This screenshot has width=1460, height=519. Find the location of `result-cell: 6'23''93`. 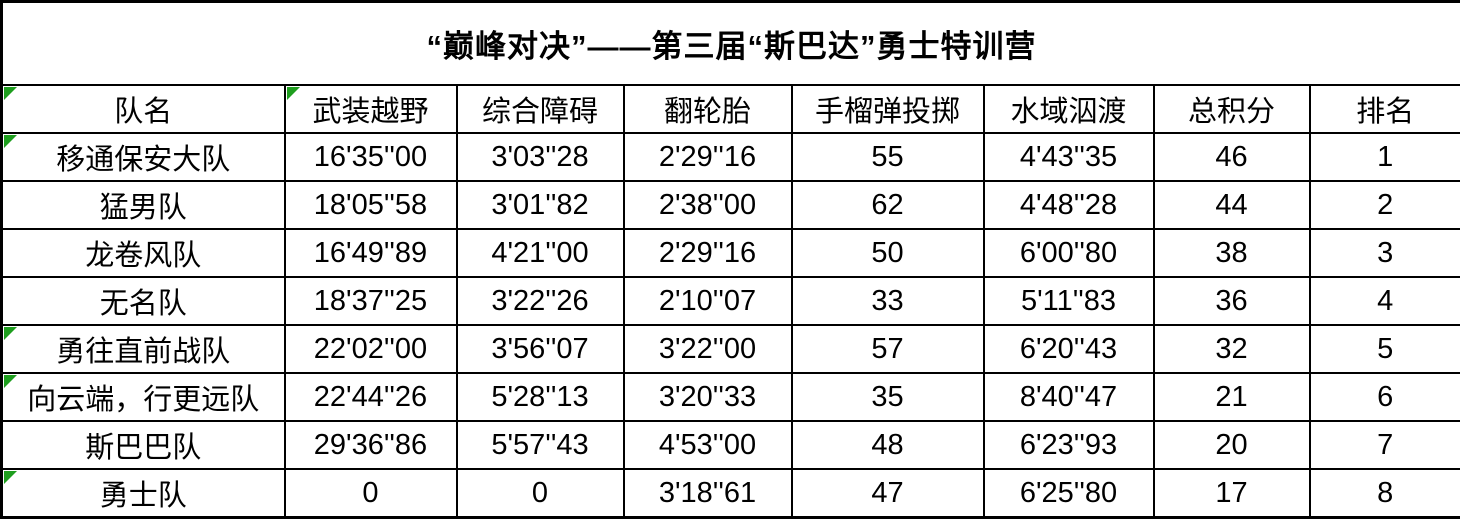

result-cell: 6'23''93 is located at coordinates (1069, 445).